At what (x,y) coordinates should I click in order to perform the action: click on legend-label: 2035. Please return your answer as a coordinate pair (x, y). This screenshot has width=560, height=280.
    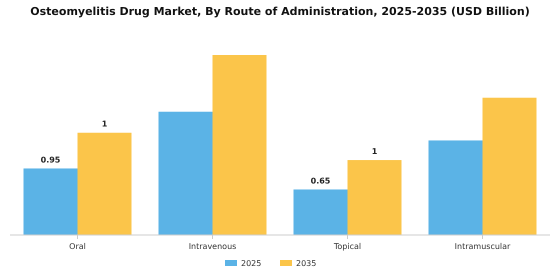
    Looking at the image, I should click on (306, 263).